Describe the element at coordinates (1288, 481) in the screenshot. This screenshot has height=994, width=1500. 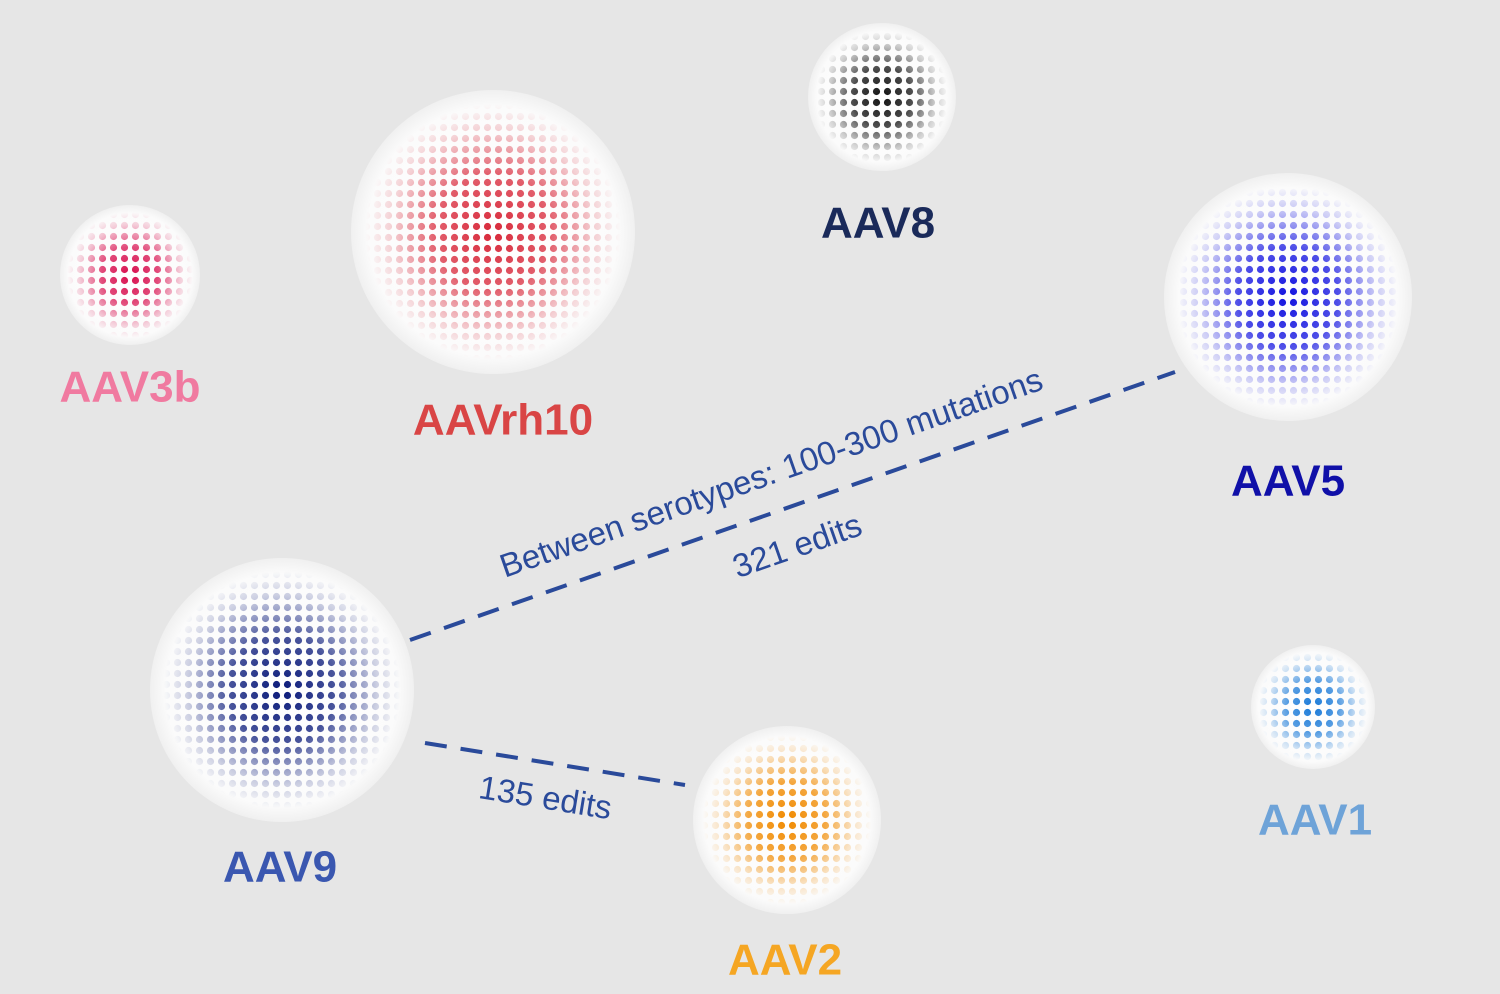
I see `node-label: AAV5` at that location.